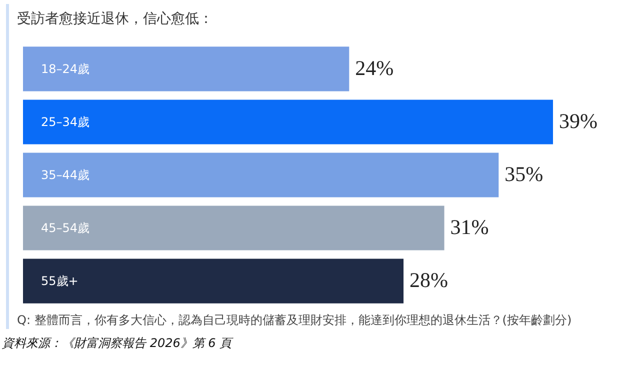 Image resolution: width=638 pixels, height=389 pixels. Describe the element at coordinates (374, 68) in the screenshot. I see `data-label: 24%` at that location.